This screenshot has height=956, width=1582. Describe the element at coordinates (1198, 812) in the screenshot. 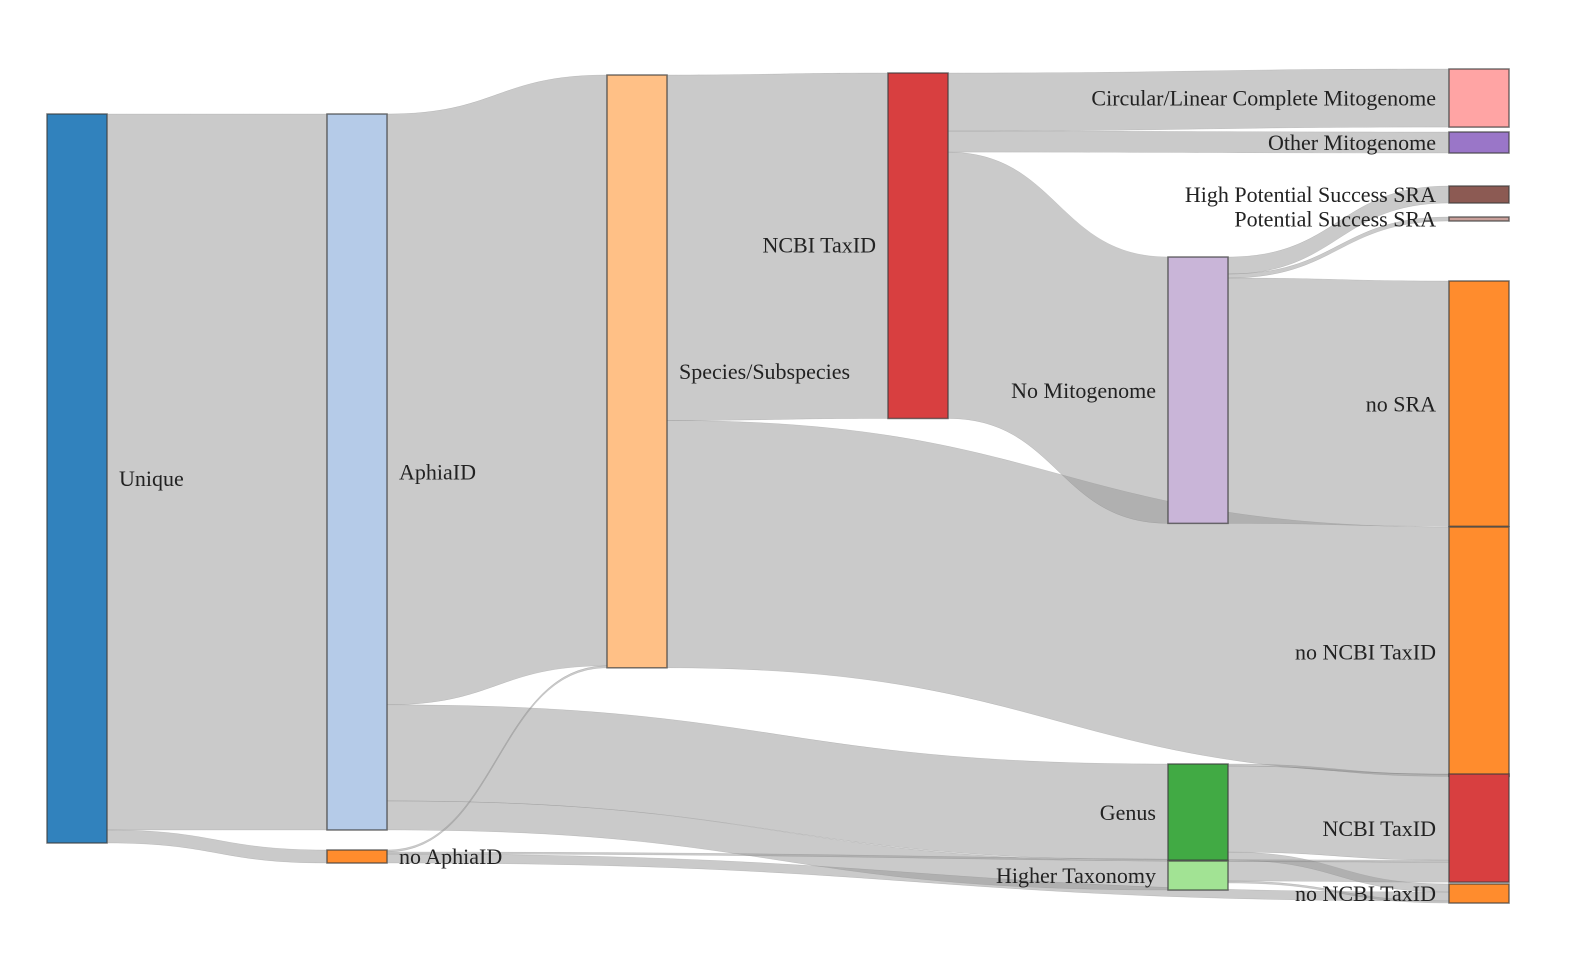

I see `node-genus` at that location.